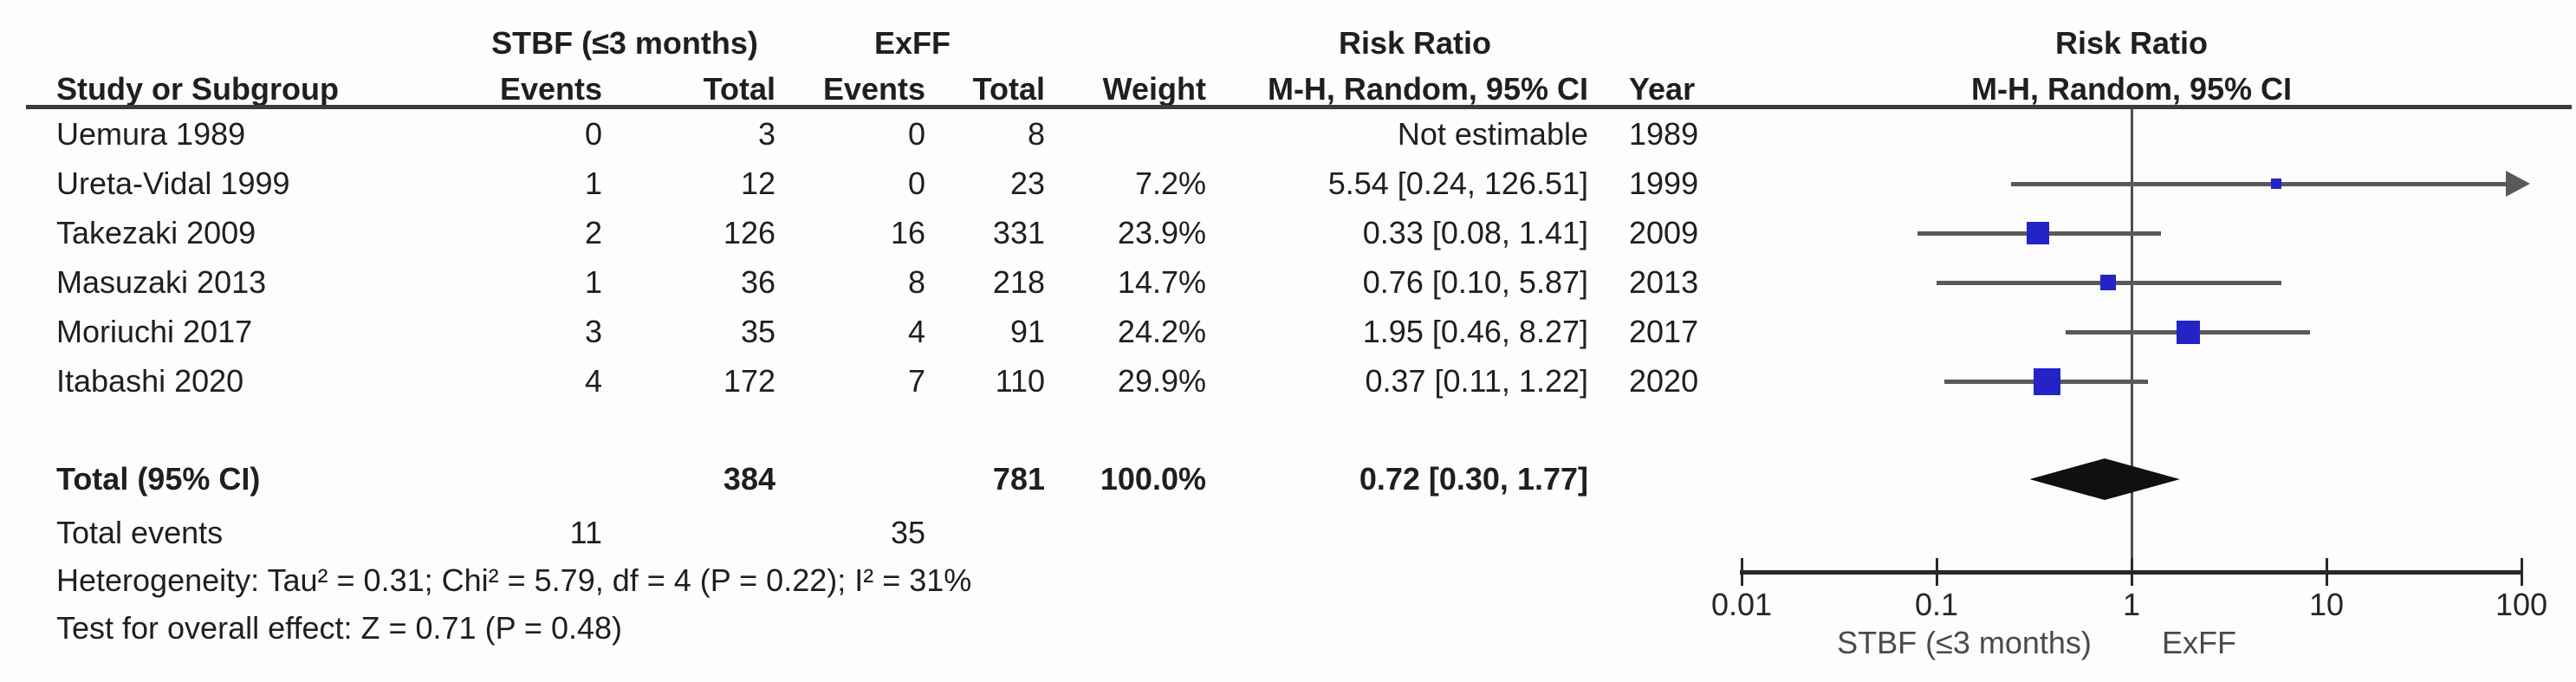  Describe the element at coordinates (916, 282) in the screenshot. I see `events-exff: 8` at that location.